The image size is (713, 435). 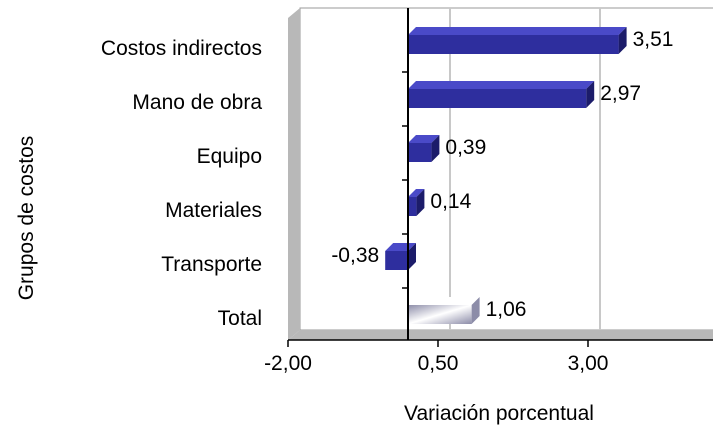 What do you see at coordinates (229, 156) in the screenshot?
I see `category-label: Equipo` at bounding box center [229, 156].